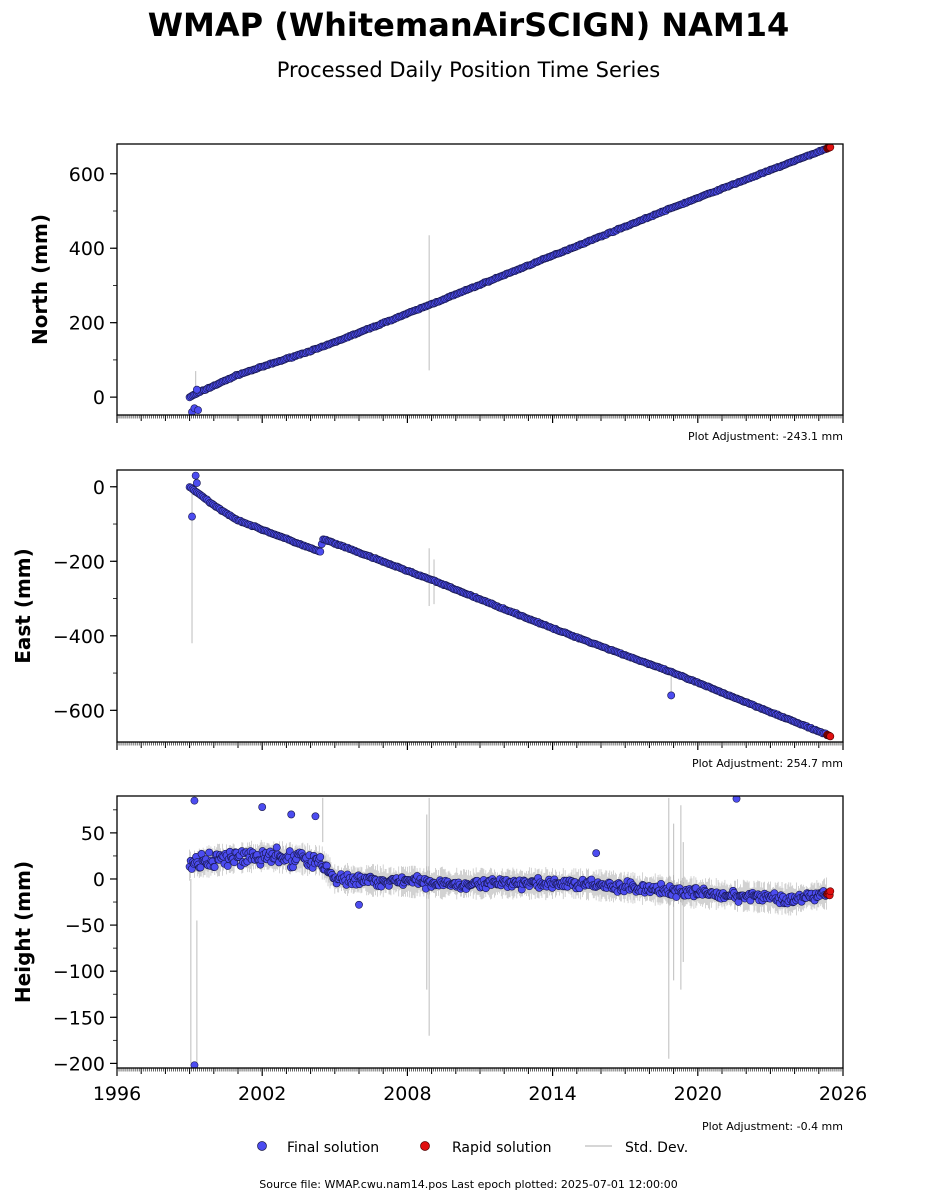 The image size is (937, 1200). Describe the element at coordinates (698, 1094) in the screenshot. I see `x-tick-label: 2020` at that location.